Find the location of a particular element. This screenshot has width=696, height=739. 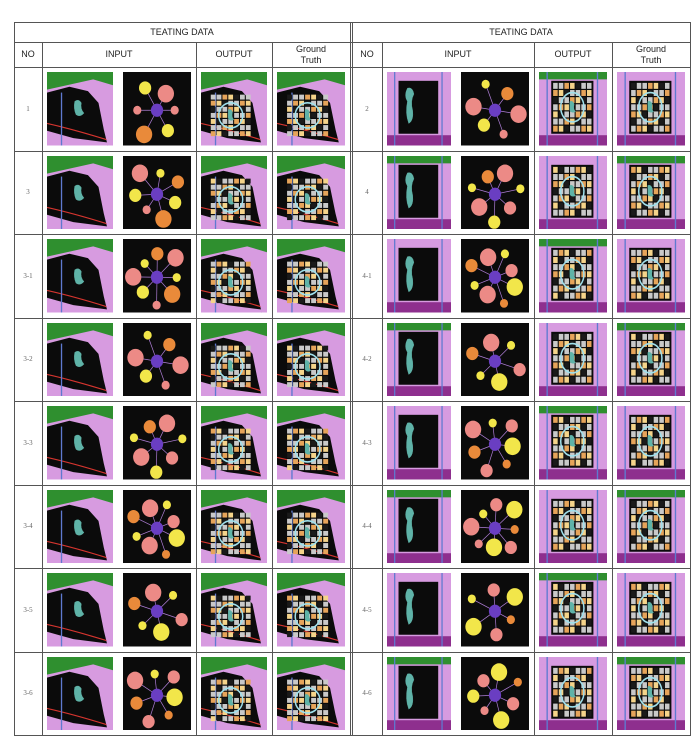

column-header-input-right: INPUT is located at coordinates (458, 54).